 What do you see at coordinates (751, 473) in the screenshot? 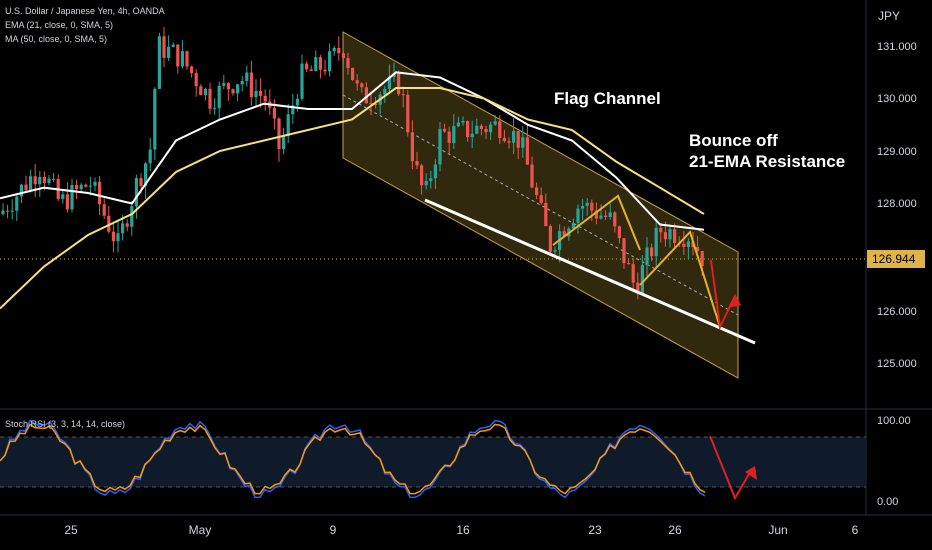
I see `stoch-arrowhead` at bounding box center [751, 473].